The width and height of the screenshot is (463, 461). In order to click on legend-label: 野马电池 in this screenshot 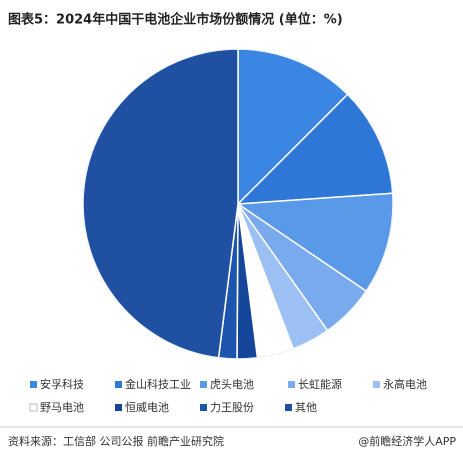, I will do `click(62, 407)`.